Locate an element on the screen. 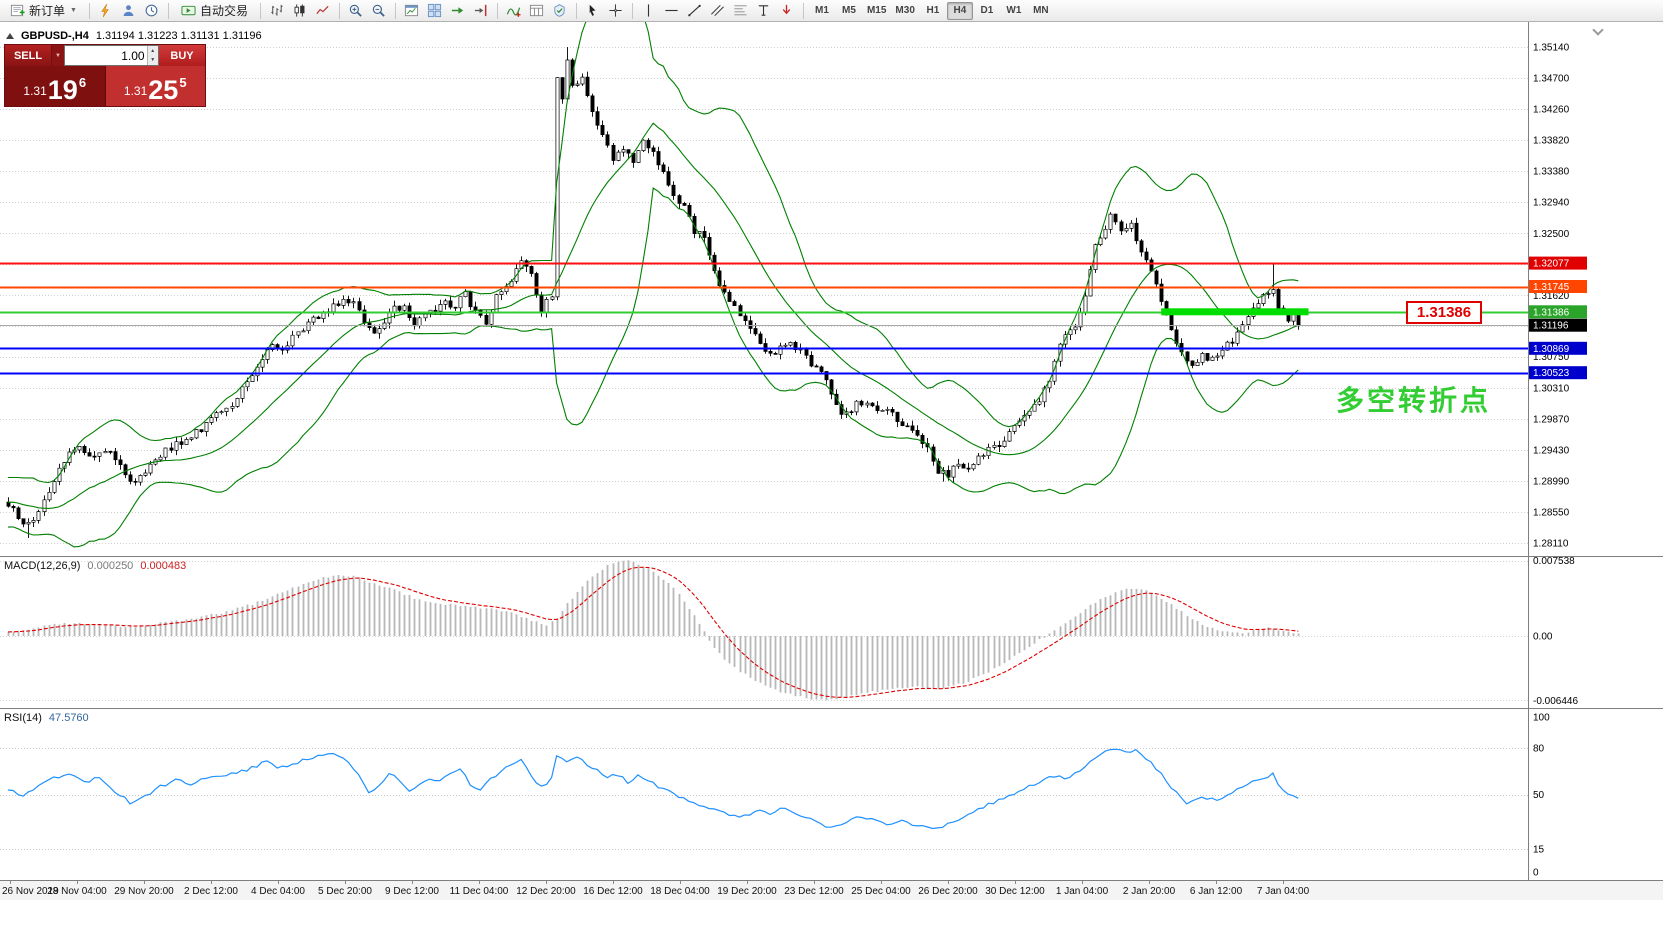 The width and height of the screenshot is (1663, 946). rsi-label-row: RSI(14) 47.5760 is located at coordinates (46, 718).